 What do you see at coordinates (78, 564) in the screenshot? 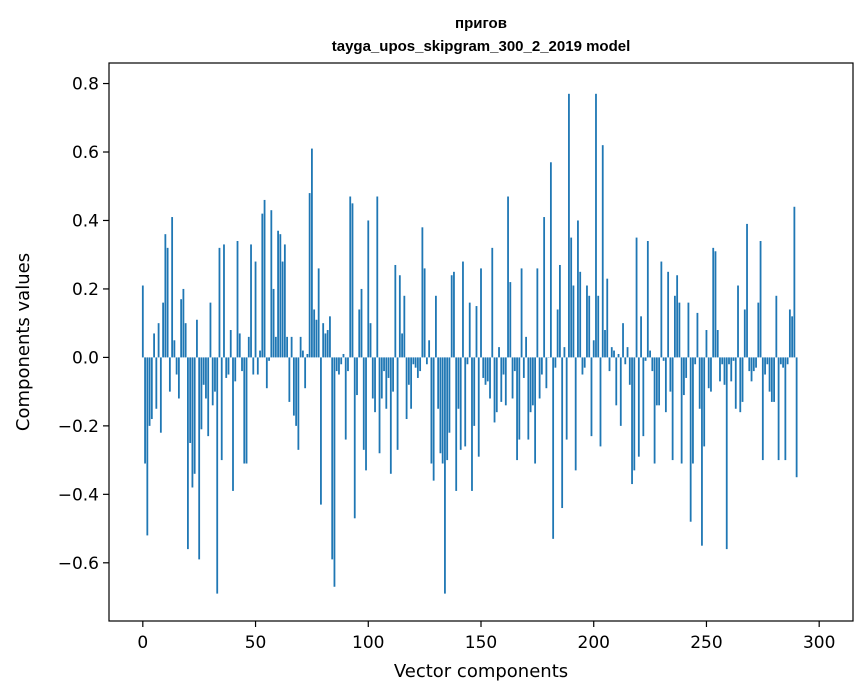
I see `y-tick-label: −0.6` at bounding box center [78, 564].